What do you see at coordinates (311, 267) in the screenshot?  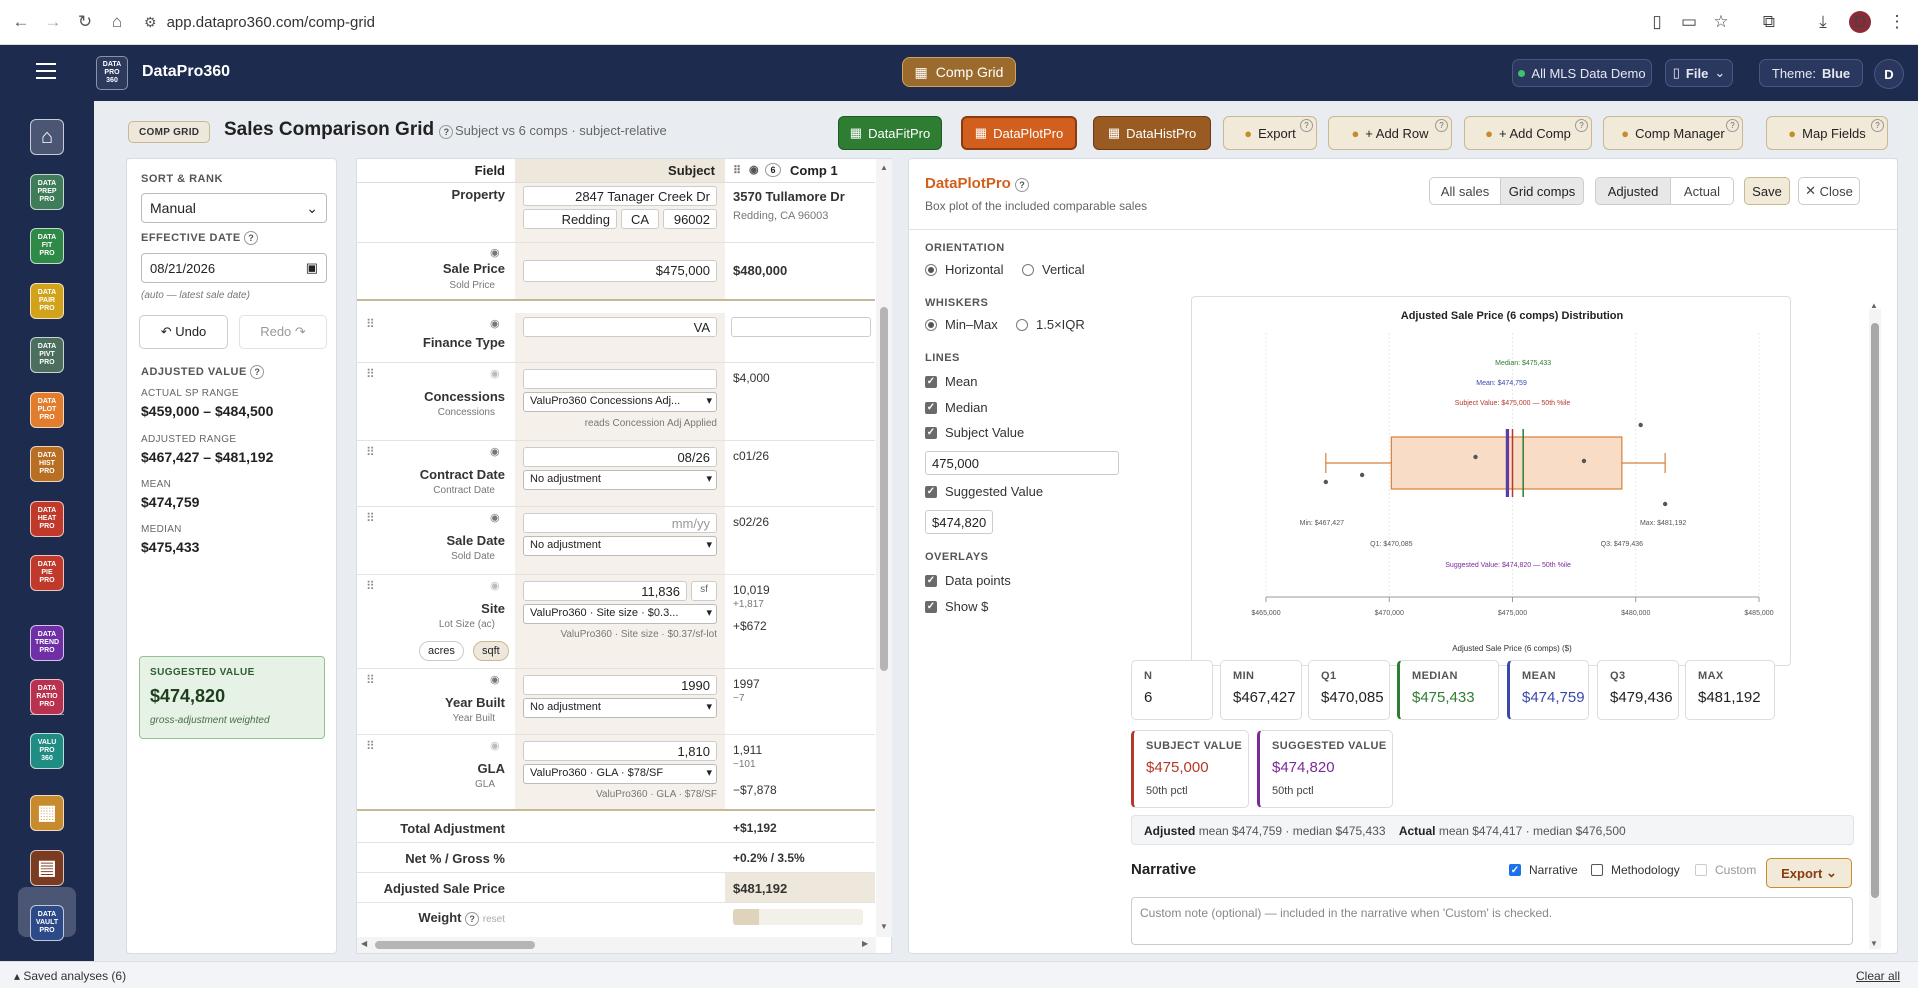 I see `calendar-icon: ▣` at bounding box center [311, 267].